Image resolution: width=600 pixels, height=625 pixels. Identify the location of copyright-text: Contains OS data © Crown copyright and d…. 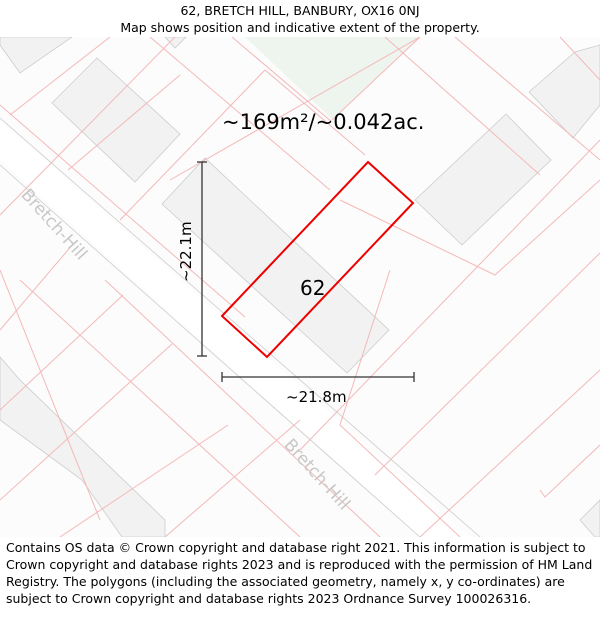
(299, 573).